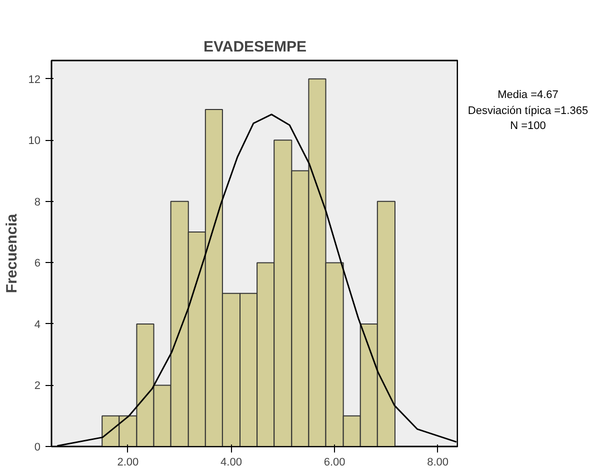  I want to click on y-tick-label: 10, so click(34, 141).